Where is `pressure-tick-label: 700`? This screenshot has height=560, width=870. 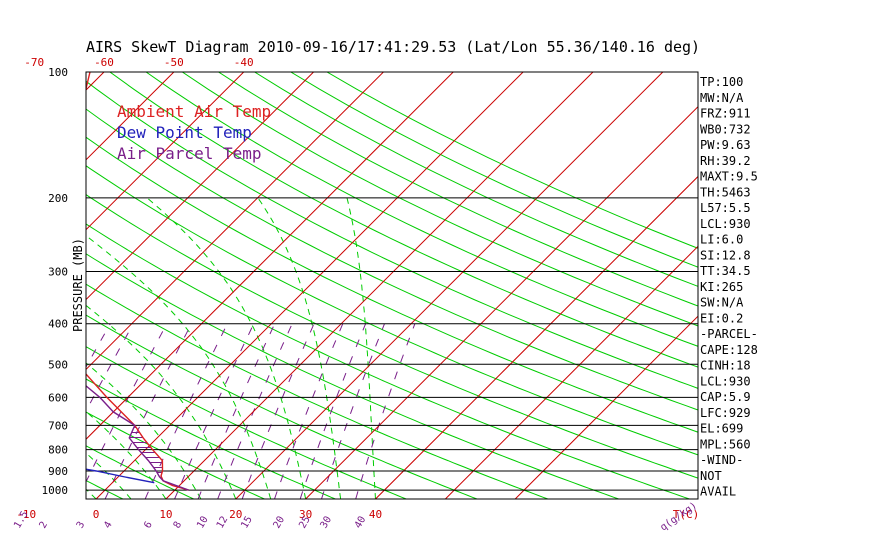 pressure-tick-label: 700 is located at coordinates (58, 425).